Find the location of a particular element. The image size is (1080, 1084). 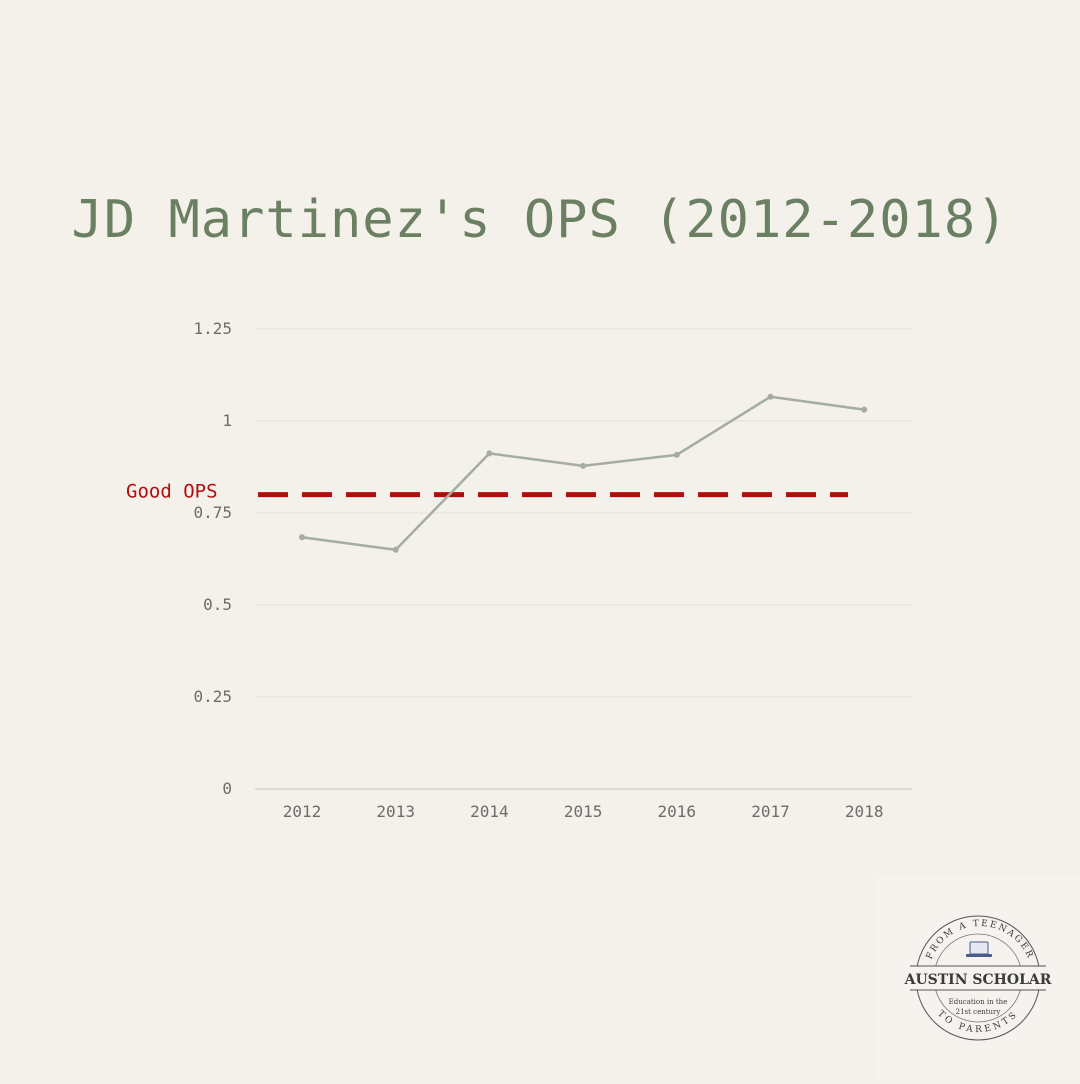

x-tick-label: 2016 is located at coordinates (677, 811).